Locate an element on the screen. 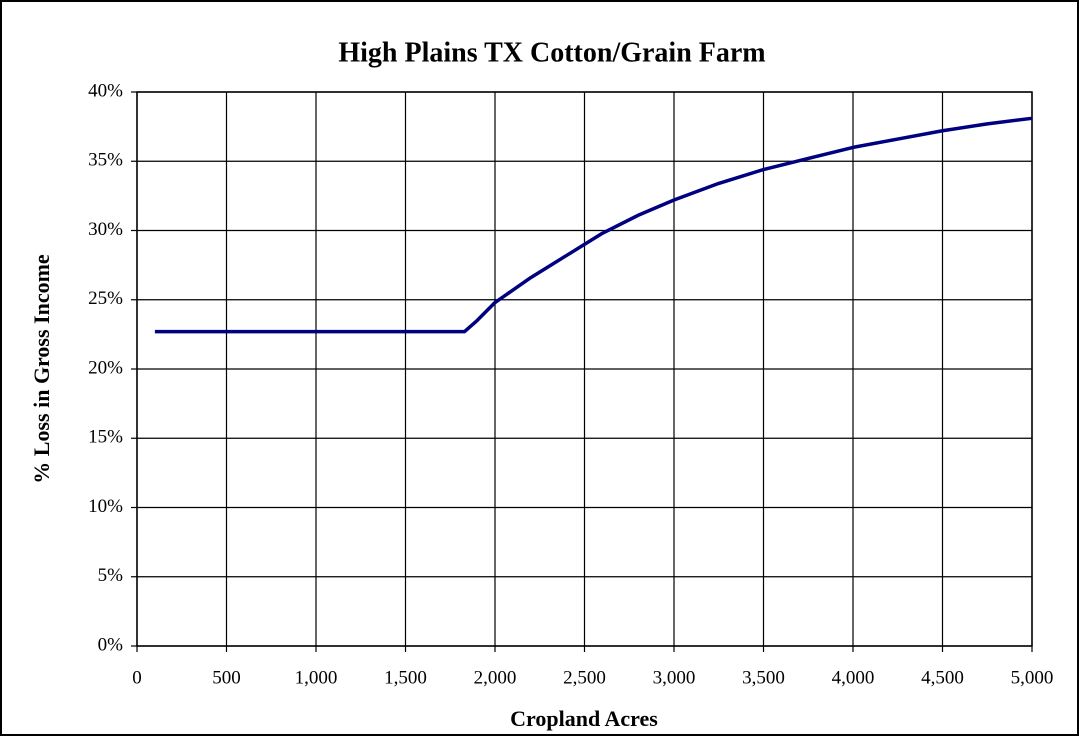 The width and height of the screenshot is (1079, 736). x-tick-label: 1,500 is located at coordinates (405, 677).